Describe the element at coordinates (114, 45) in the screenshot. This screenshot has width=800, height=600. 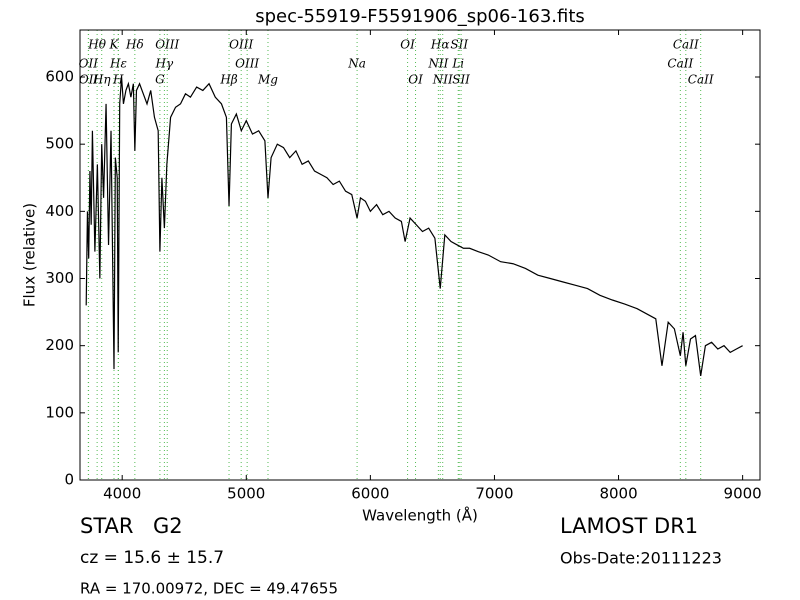
I see `spectral-line-label: K` at that location.